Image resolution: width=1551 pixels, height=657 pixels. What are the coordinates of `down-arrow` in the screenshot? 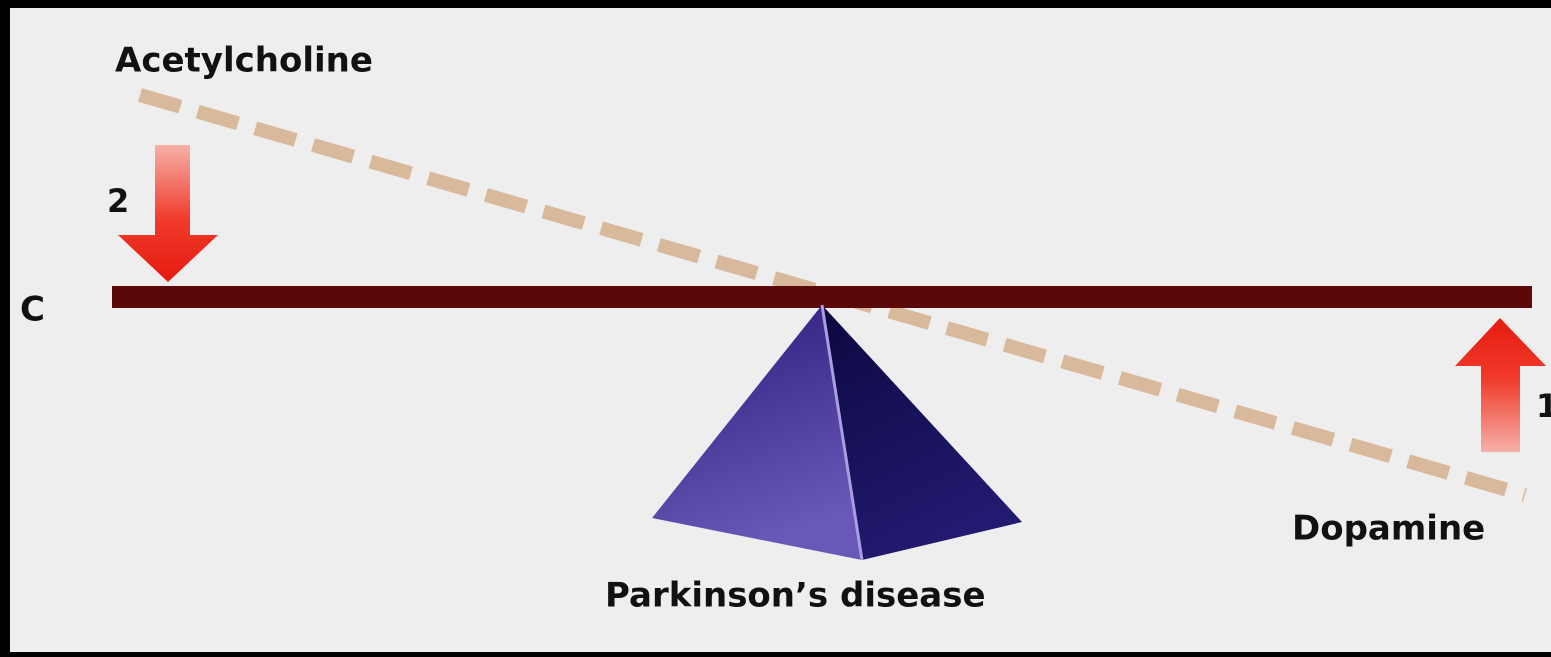 It's located at (168, 213).